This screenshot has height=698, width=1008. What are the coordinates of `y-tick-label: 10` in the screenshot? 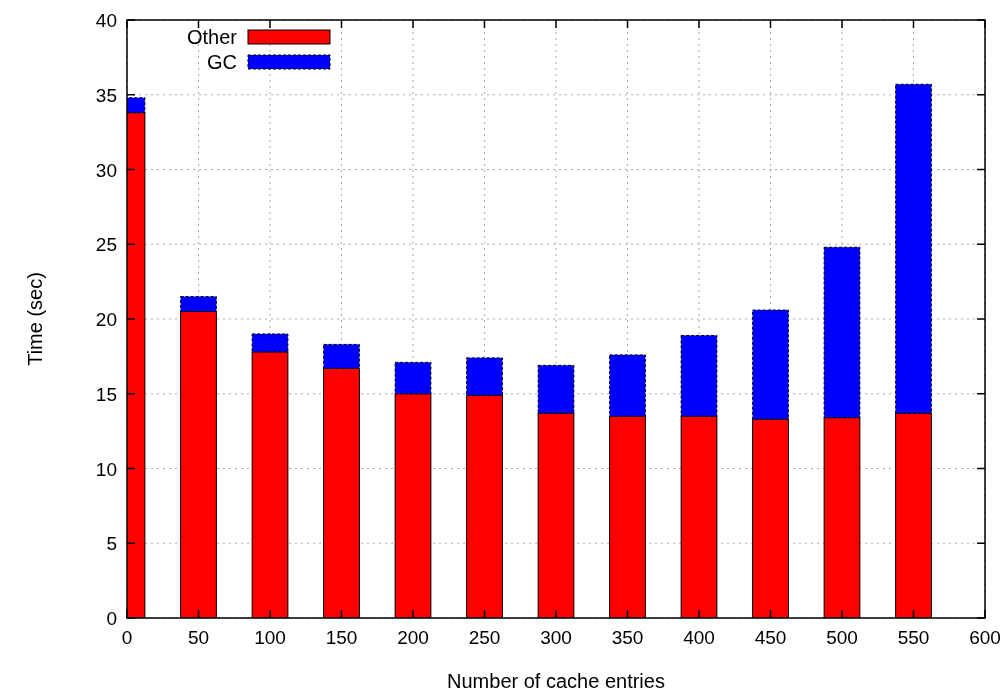 It's located at (106, 469).